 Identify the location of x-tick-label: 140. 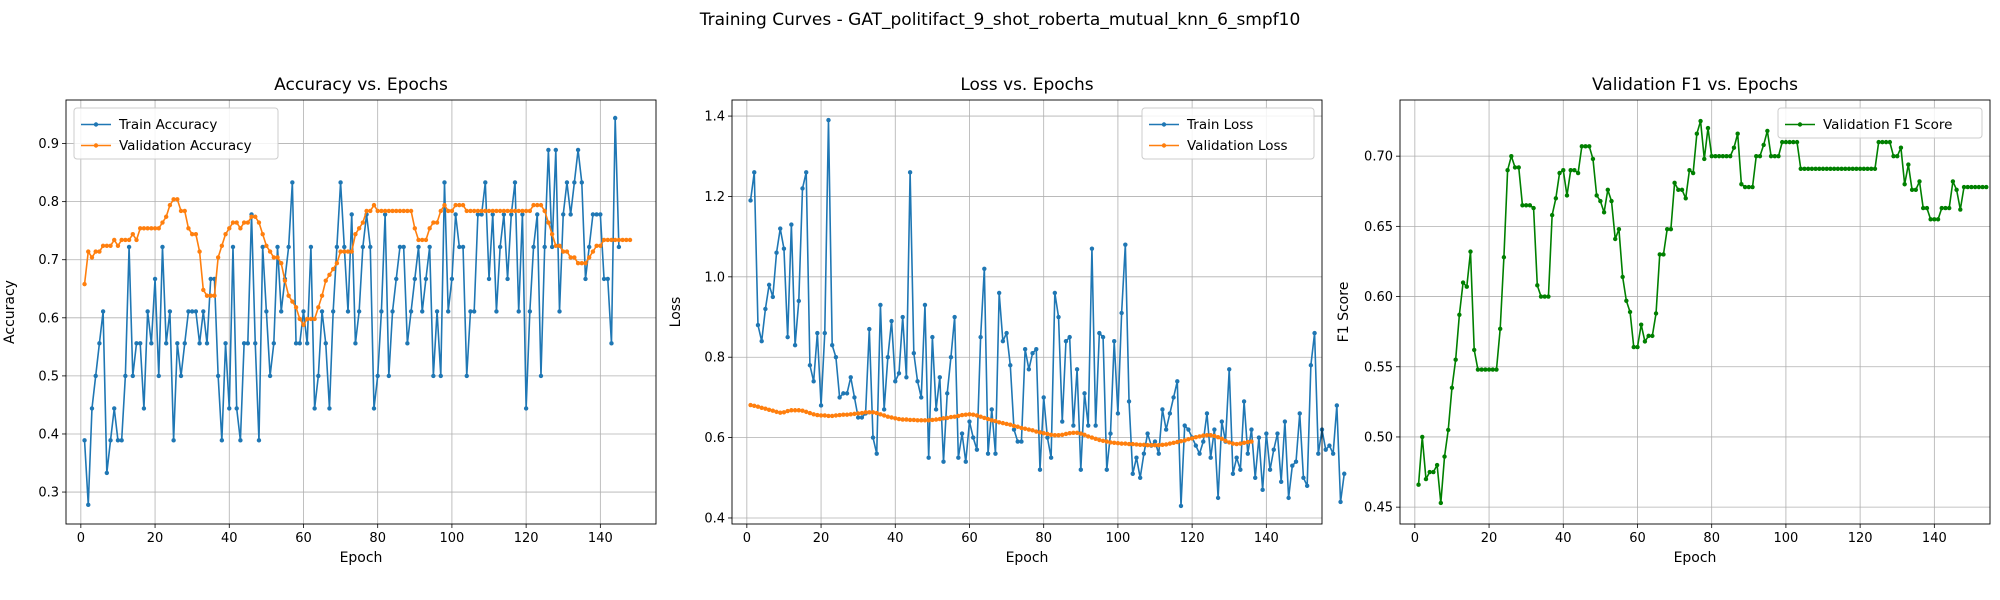
(1266, 538).